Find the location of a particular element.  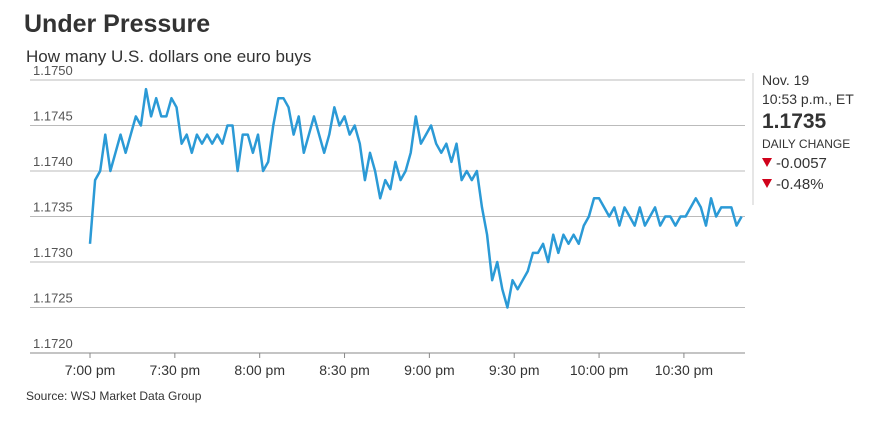

sidebar-time: 10:53 p.m., ET is located at coordinates (808, 99).